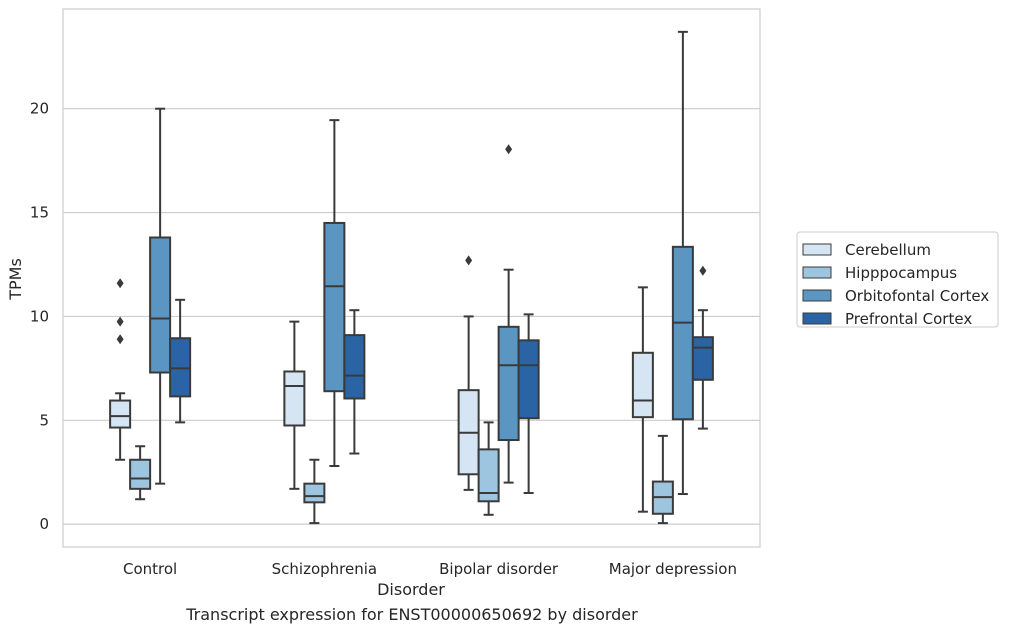  Describe the element at coordinates (39, 213) in the screenshot. I see `y-tick-label: 15` at that location.